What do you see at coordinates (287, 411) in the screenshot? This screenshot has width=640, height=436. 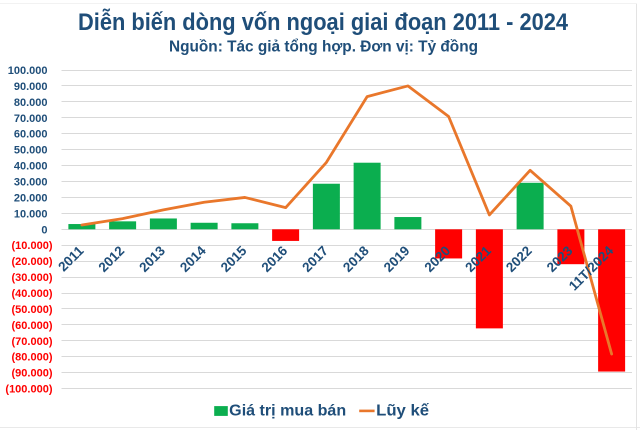 I see `svg-text: Giá trị mua bán` at bounding box center [287, 411].